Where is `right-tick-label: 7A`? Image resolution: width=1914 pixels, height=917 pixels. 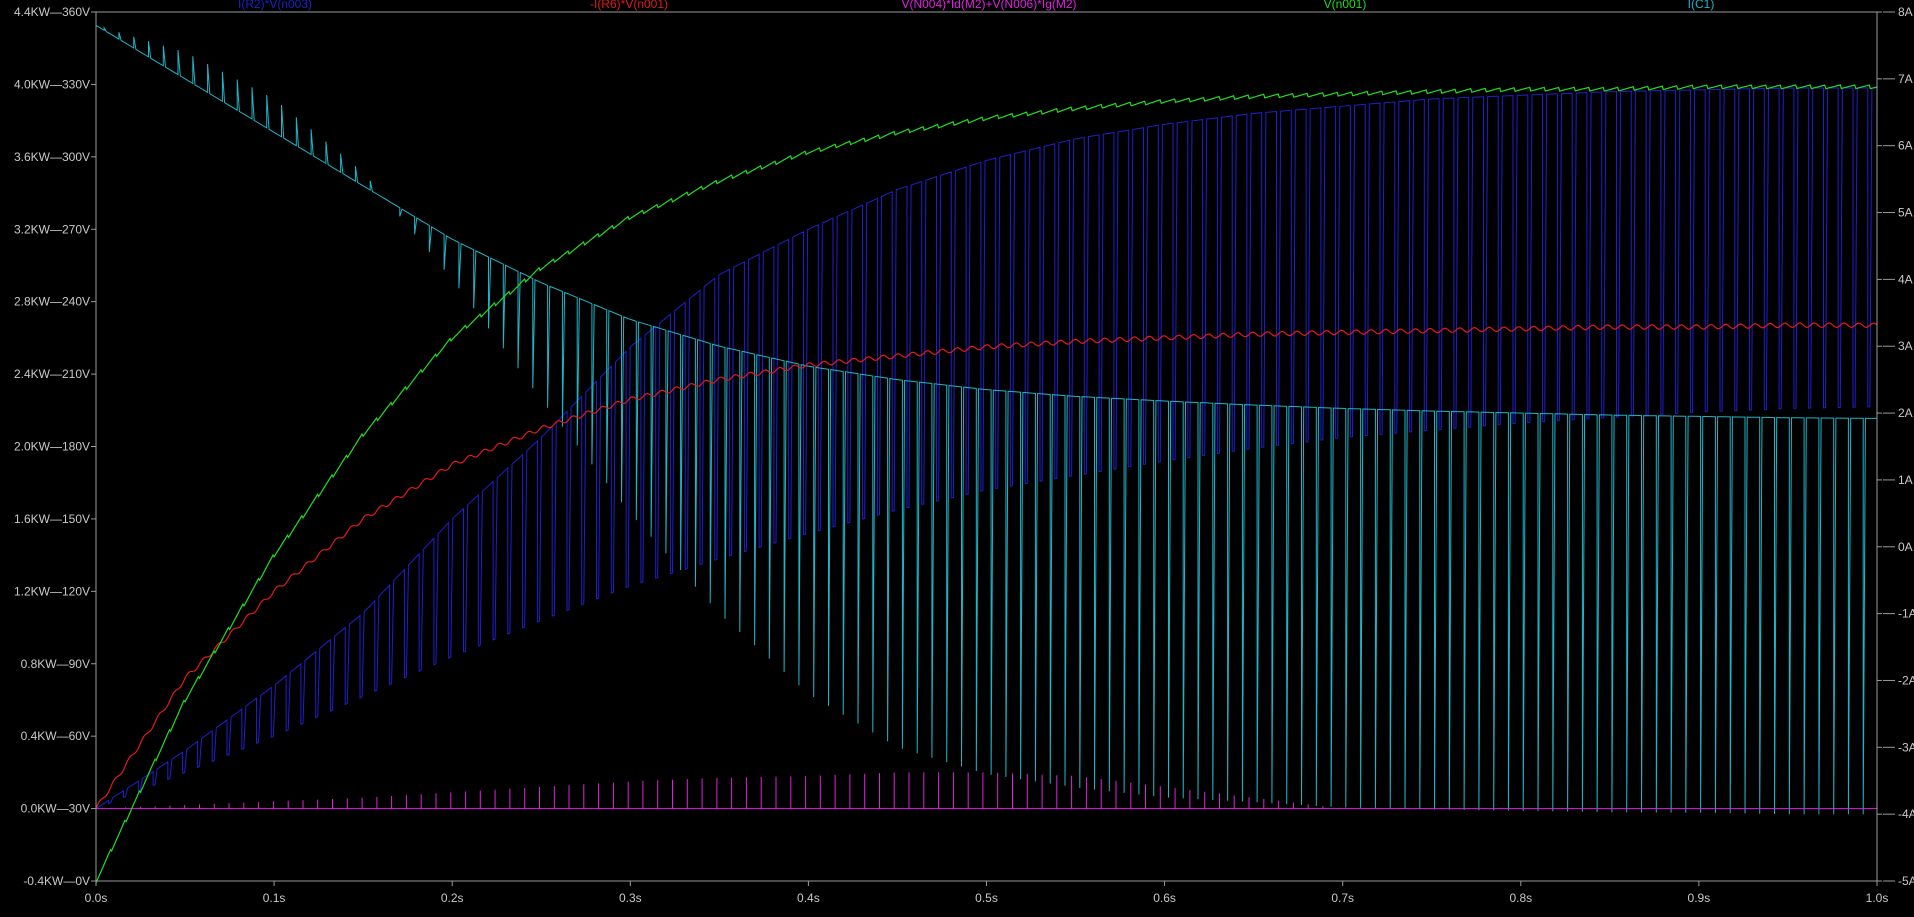 right-tick-label: 7A is located at coordinates (1905, 79).